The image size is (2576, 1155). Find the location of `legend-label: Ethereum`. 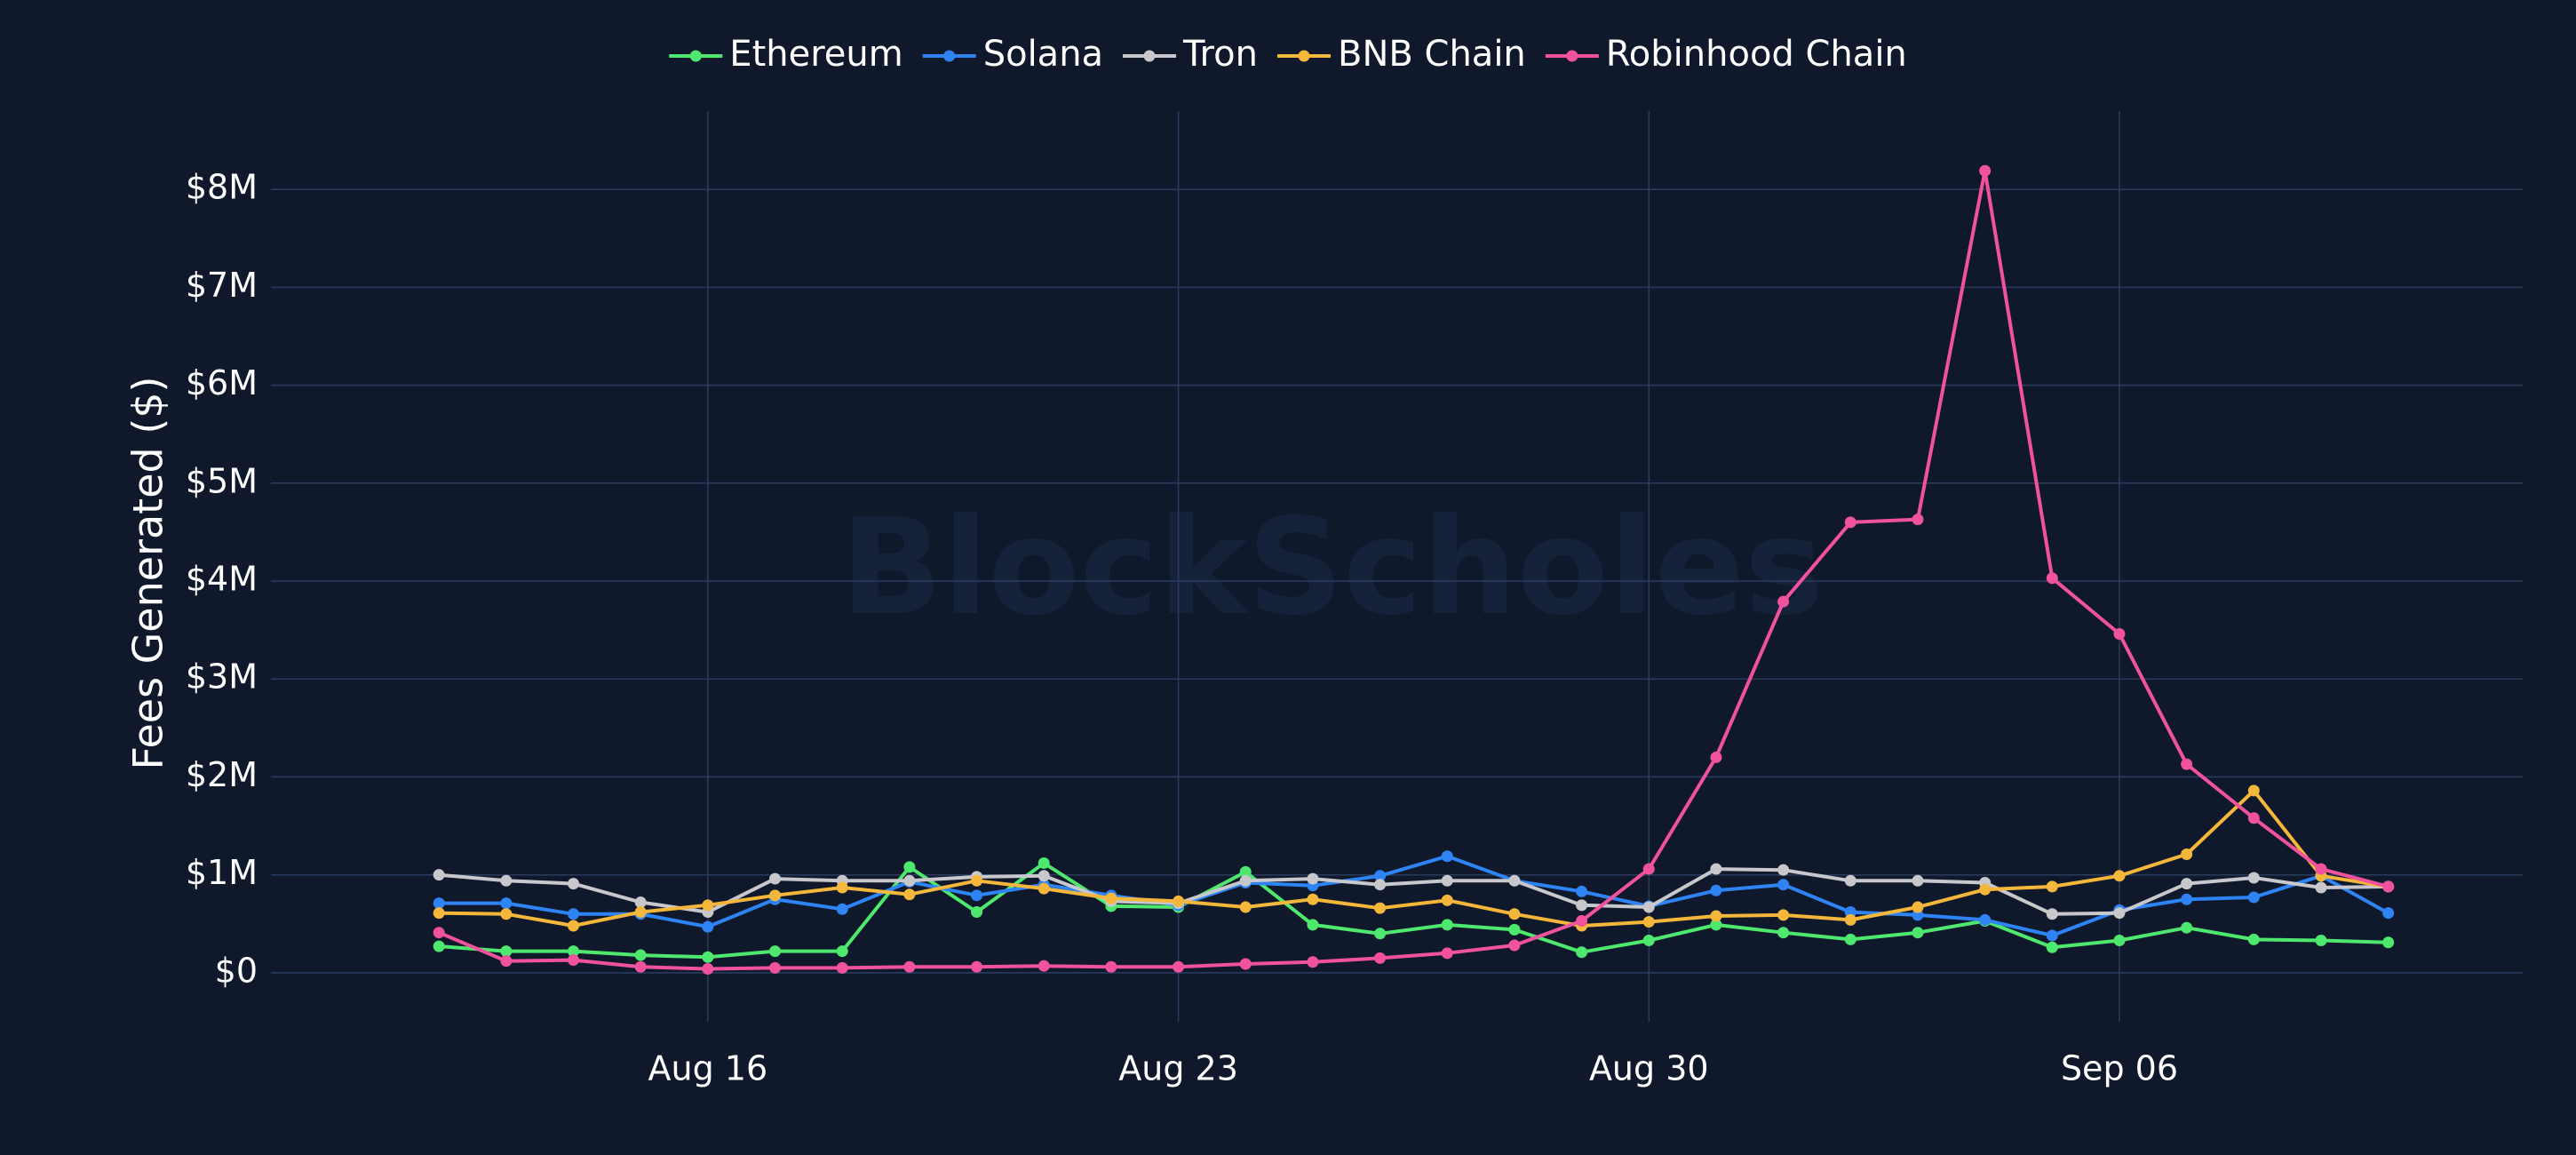

legend-label: Ethereum is located at coordinates (815, 54).